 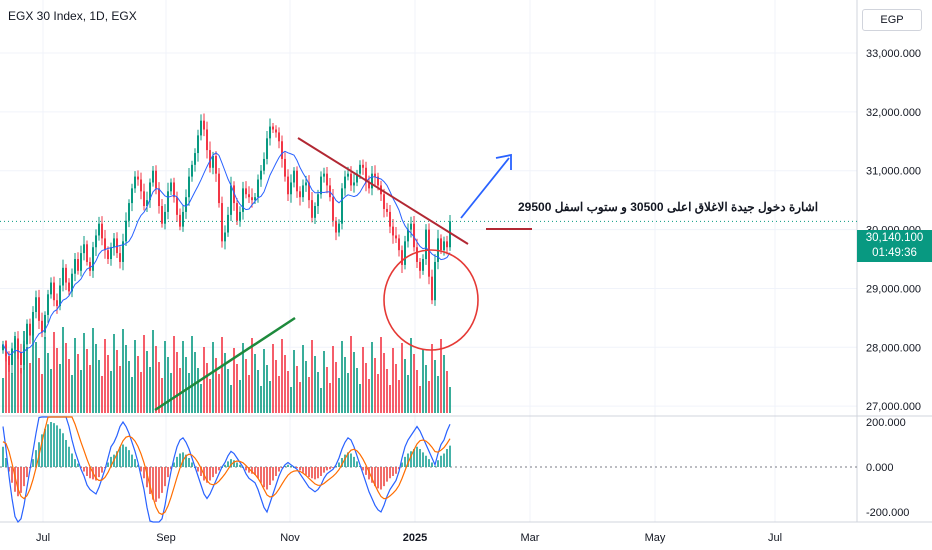 I want to click on macd-tick-label: -200.000, so click(x=887, y=513).